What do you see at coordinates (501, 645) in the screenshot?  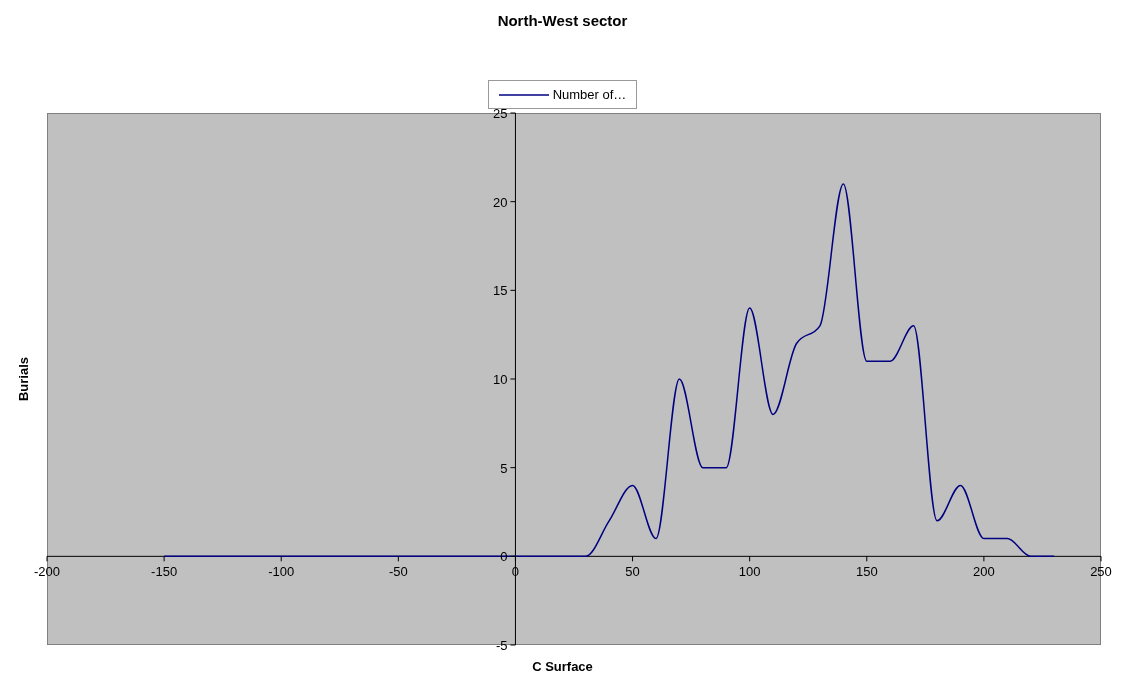 I see `y-tick-label: -5` at bounding box center [501, 645].